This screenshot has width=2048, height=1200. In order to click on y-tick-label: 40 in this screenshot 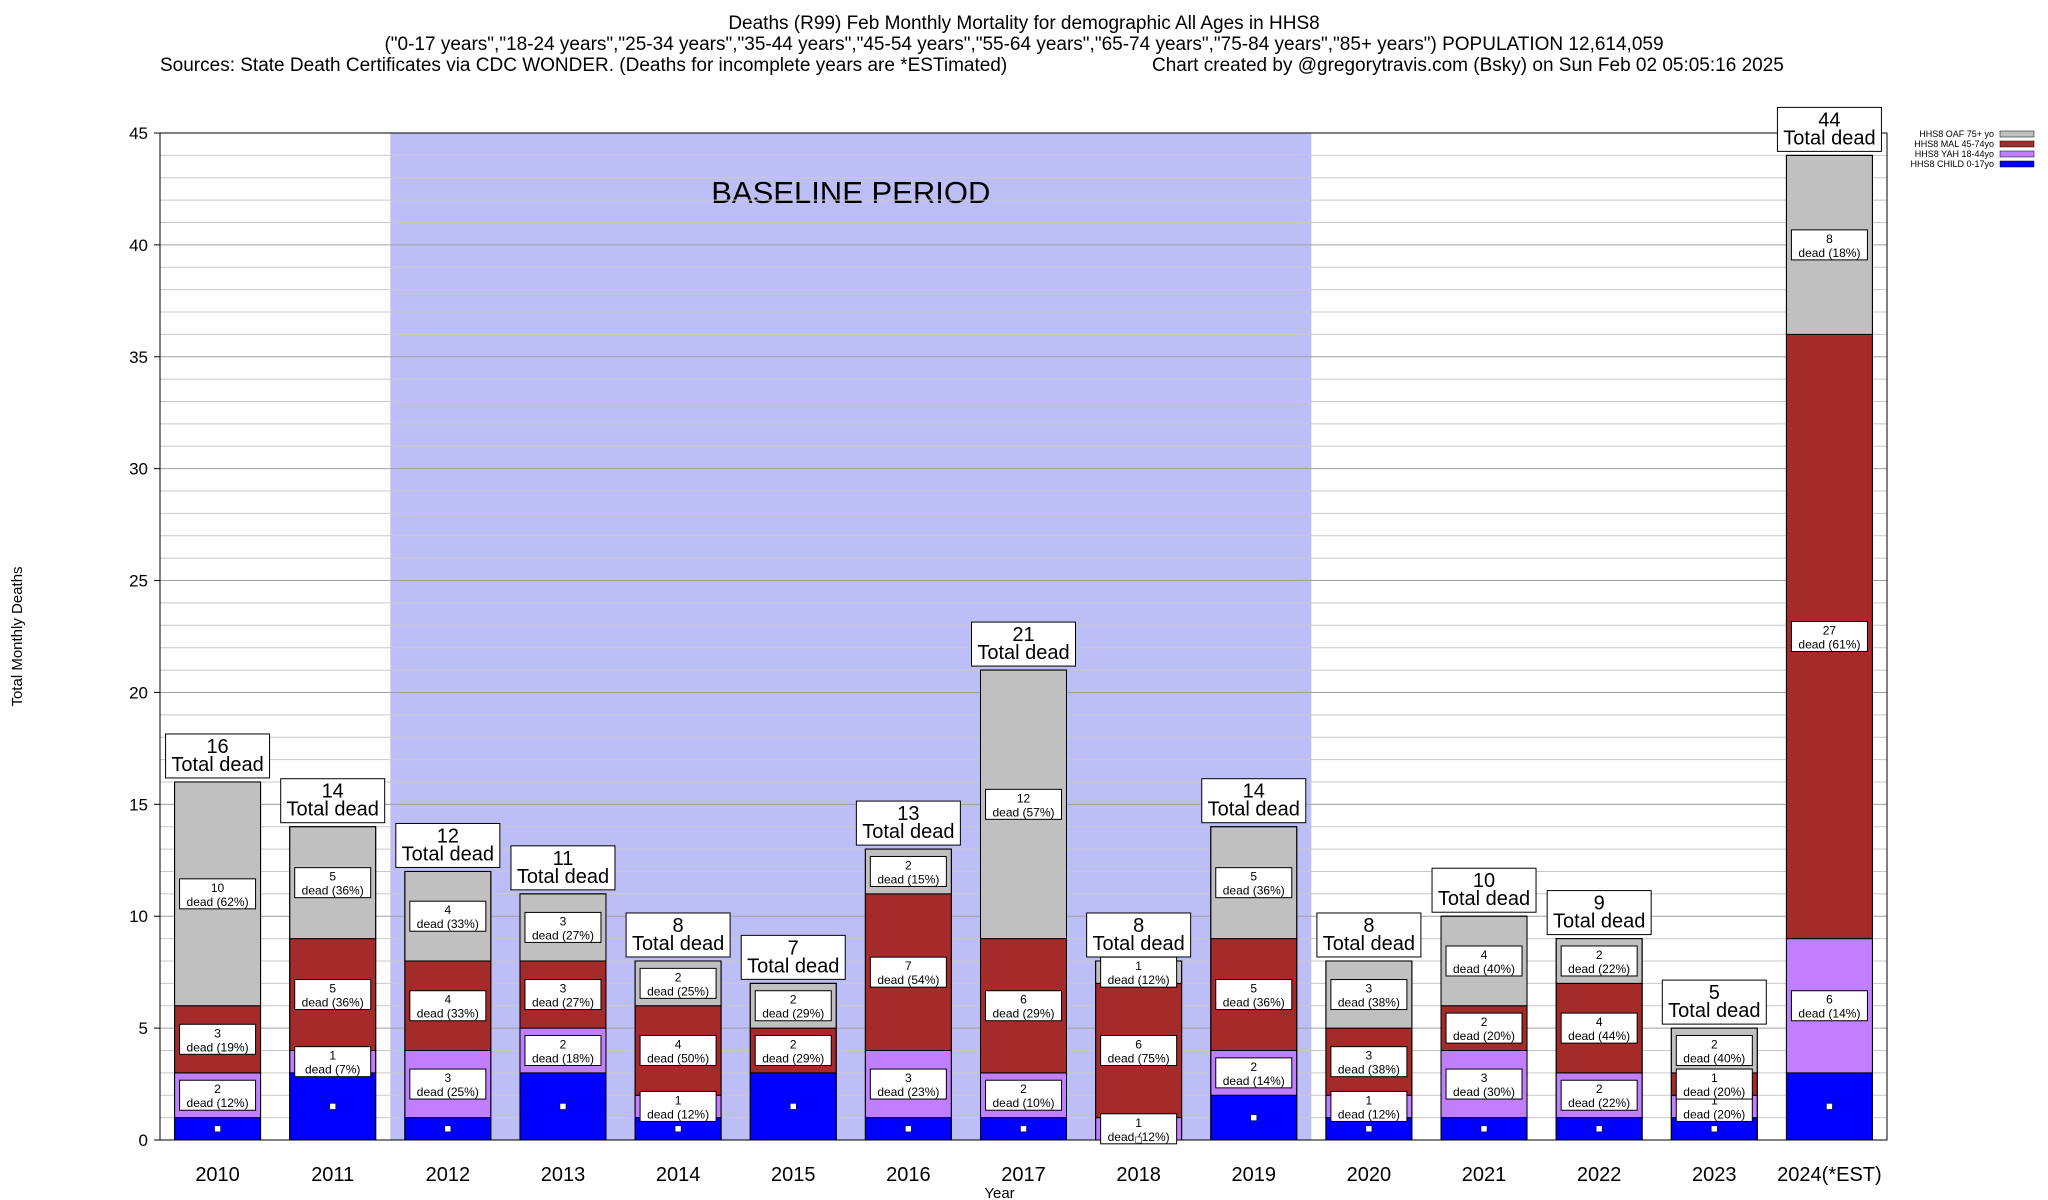, I will do `click(138, 245)`.